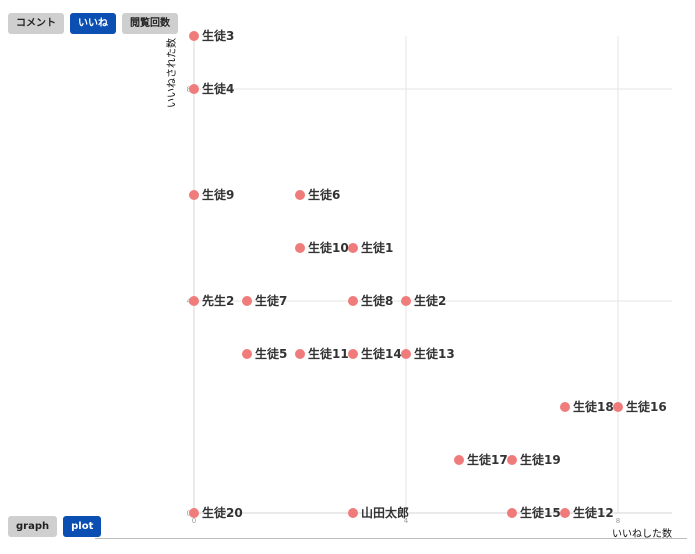  What do you see at coordinates (328, 353) in the screenshot?
I see `data-point-label: 生徒11` at bounding box center [328, 353].